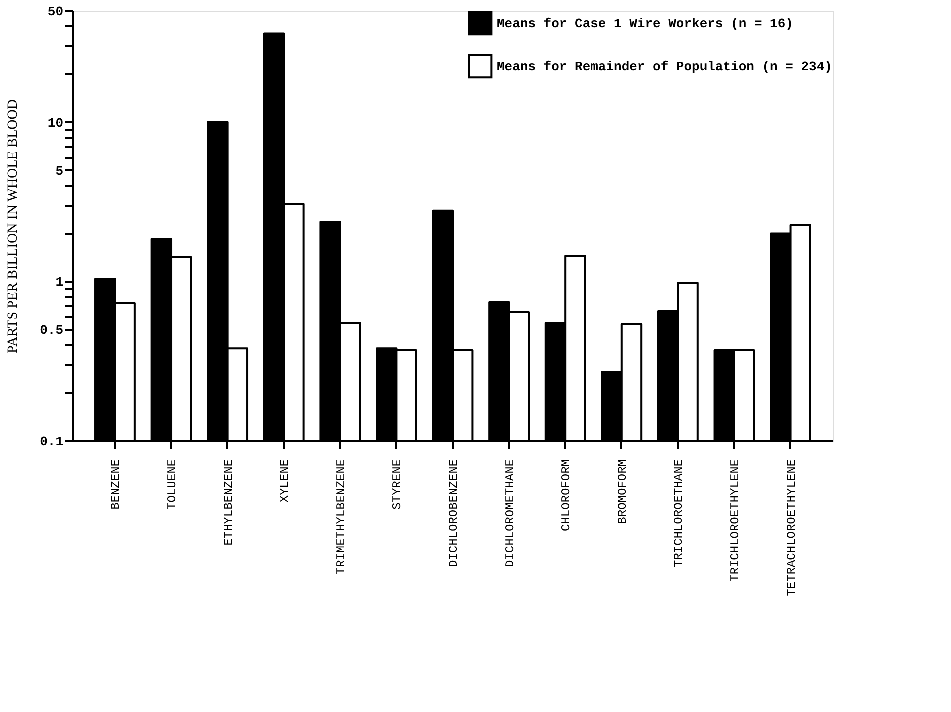  I want to click on x-tick-label: ETHYLBENZENE, so click(229, 503).